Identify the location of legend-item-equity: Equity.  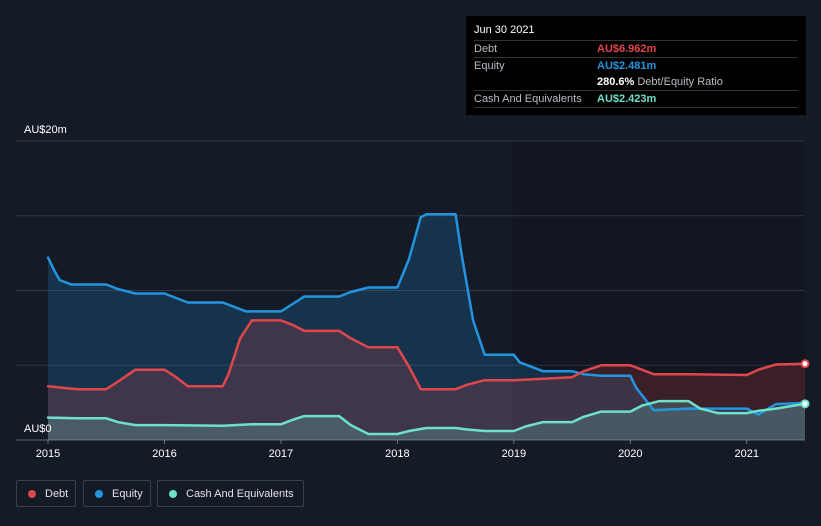
(117, 493).